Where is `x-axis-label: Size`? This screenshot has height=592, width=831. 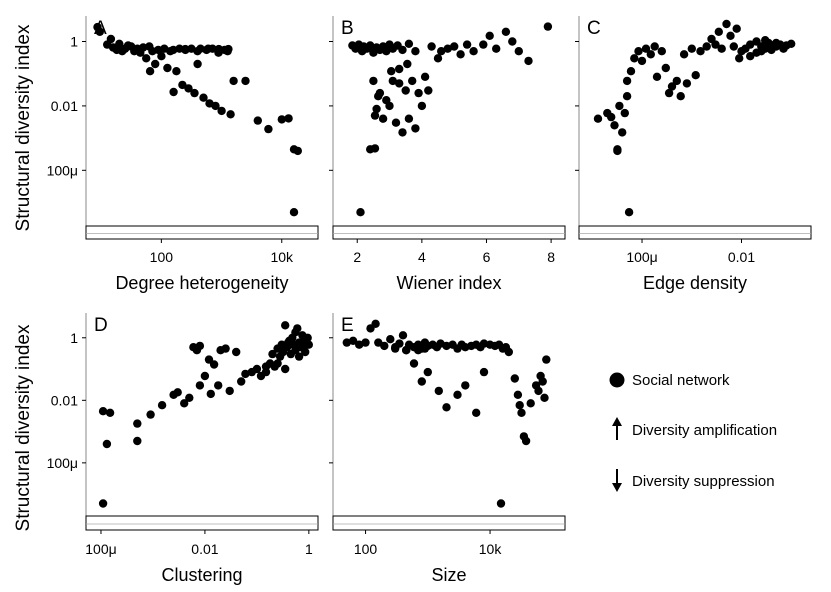 x-axis-label: Size is located at coordinates (448, 575).